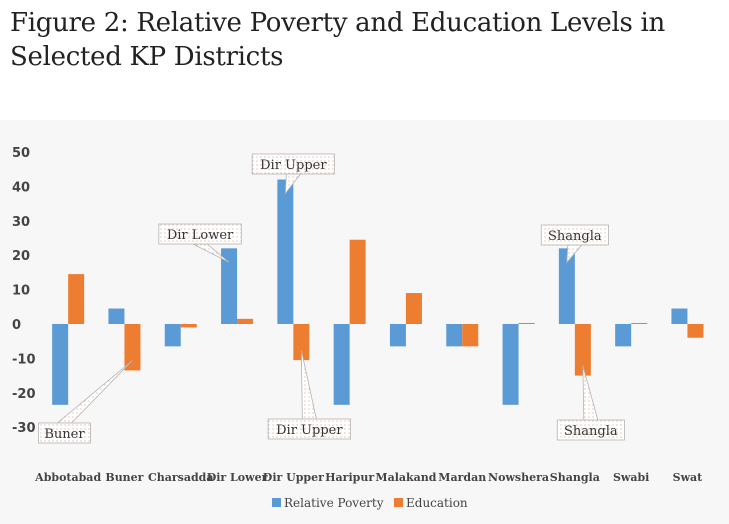  What do you see at coordinates (631, 477) in the screenshot?
I see `x-tick-label: Swabi` at bounding box center [631, 477].